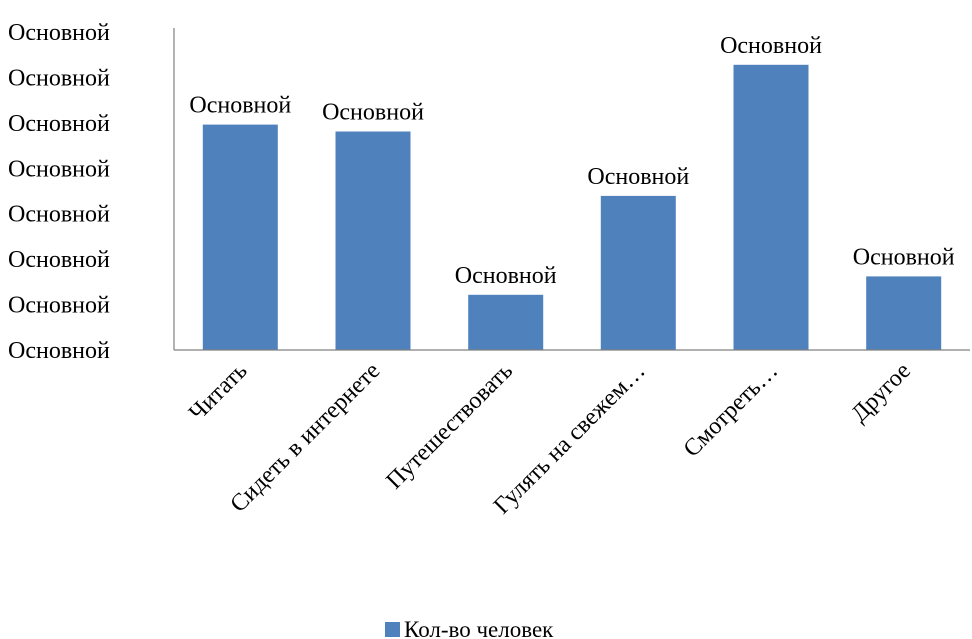 The height and width of the screenshot is (639, 972). Describe the element at coordinates (305, 438) in the screenshot. I see `x-category-label: Сидеть в интернете` at that location.